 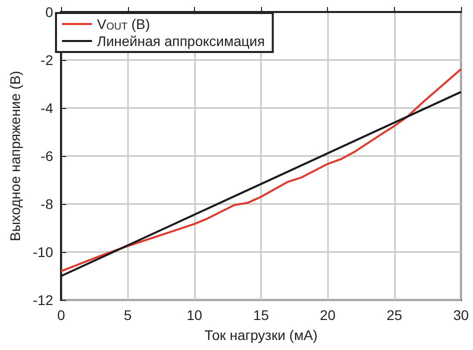 What do you see at coordinates (47, 204) in the screenshot?
I see `y-tick-label: -8` at bounding box center [47, 204].